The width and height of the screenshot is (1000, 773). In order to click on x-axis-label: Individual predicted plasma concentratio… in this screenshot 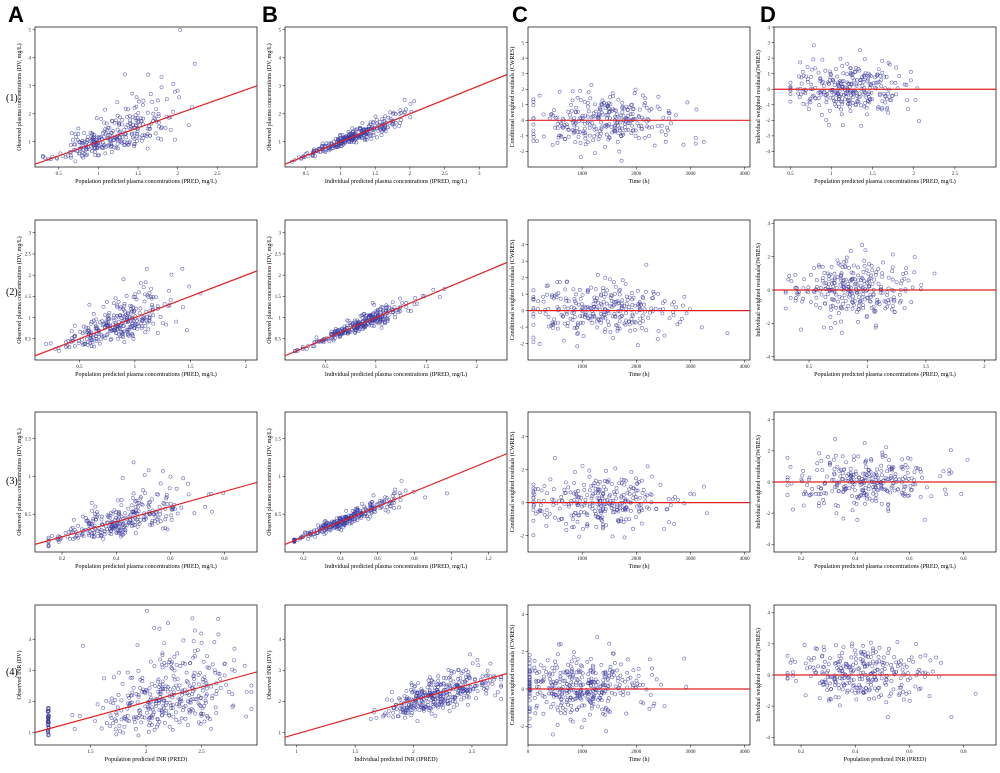, I will do `click(396, 566)`.